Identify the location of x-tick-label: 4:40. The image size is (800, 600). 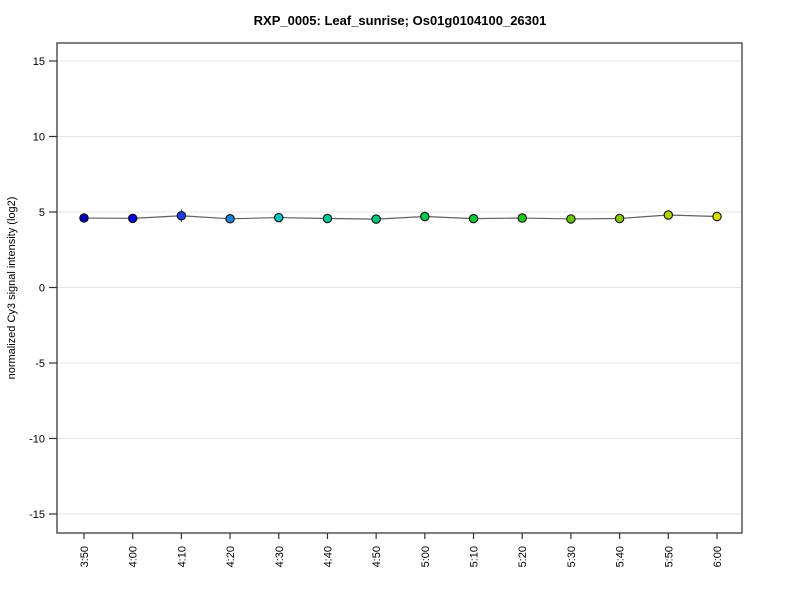
(328, 556).